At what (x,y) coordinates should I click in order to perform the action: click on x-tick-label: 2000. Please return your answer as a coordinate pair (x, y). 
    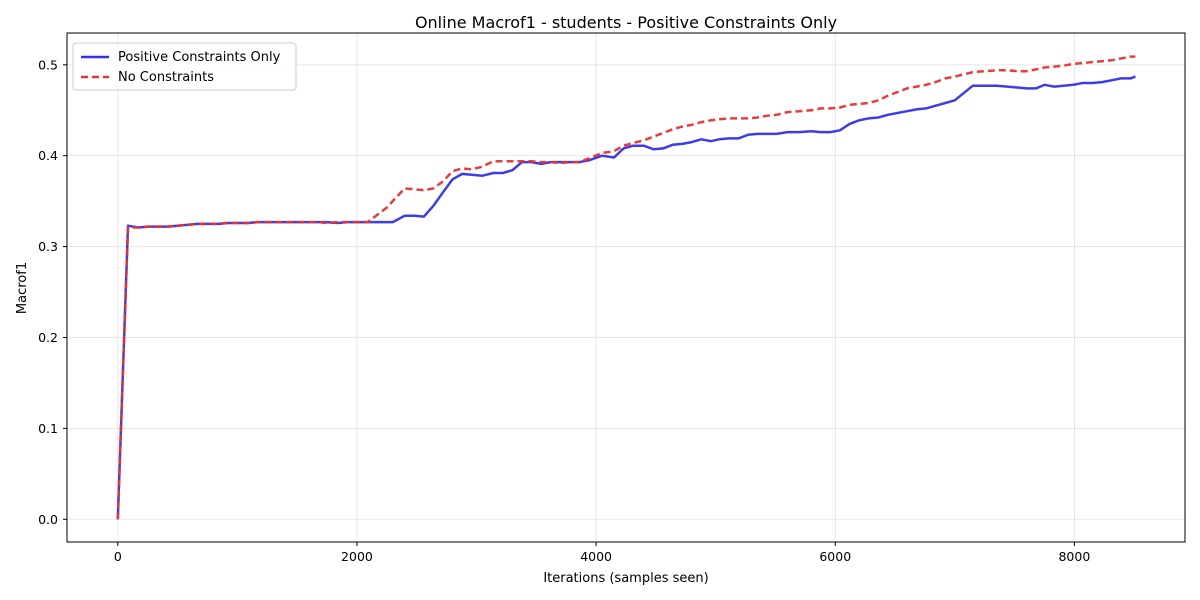
    Looking at the image, I should click on (357, 556).